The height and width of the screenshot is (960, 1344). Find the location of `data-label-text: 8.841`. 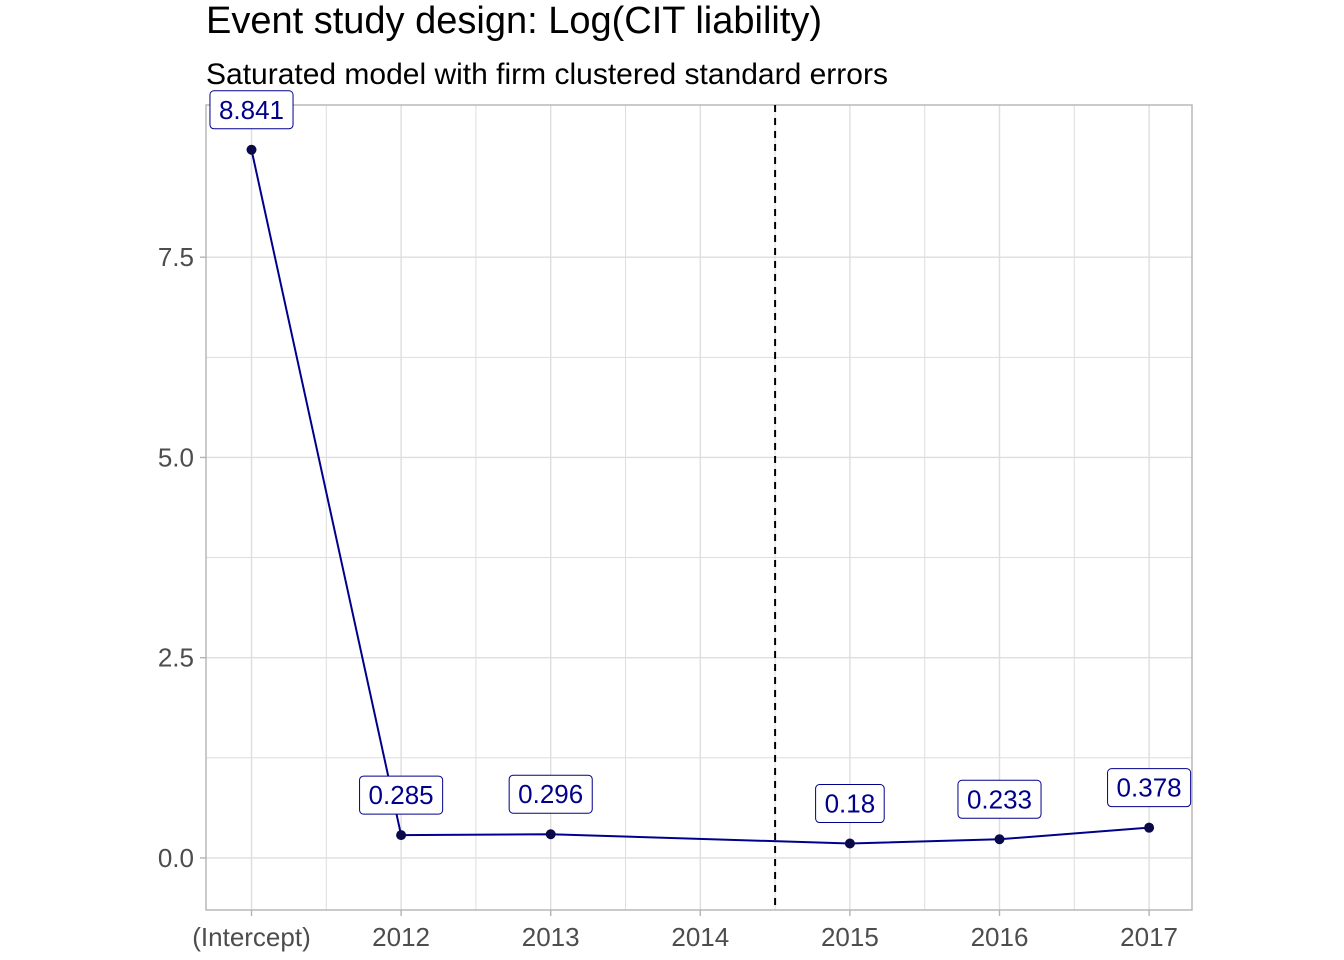

data-label-text: 8.841 is located at coordinates (251, 110).